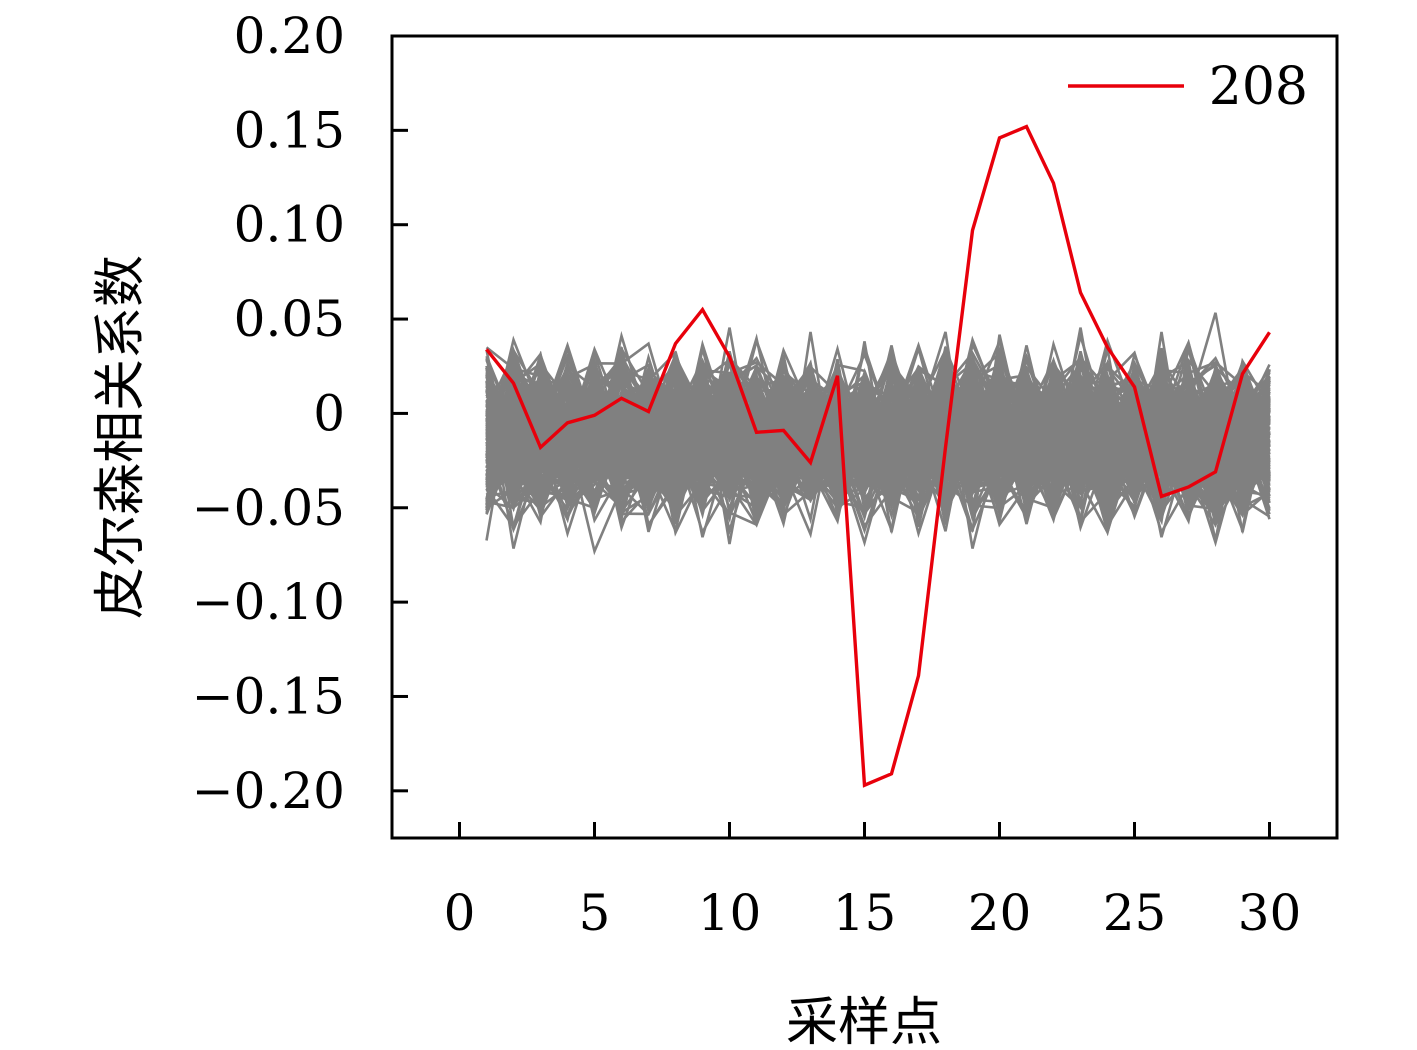 This screenshot has height=1050, width=1417. Describe the element at coordinates (268, 696) in the screenshot. I see `y-tick-label: −0.15` at that location.